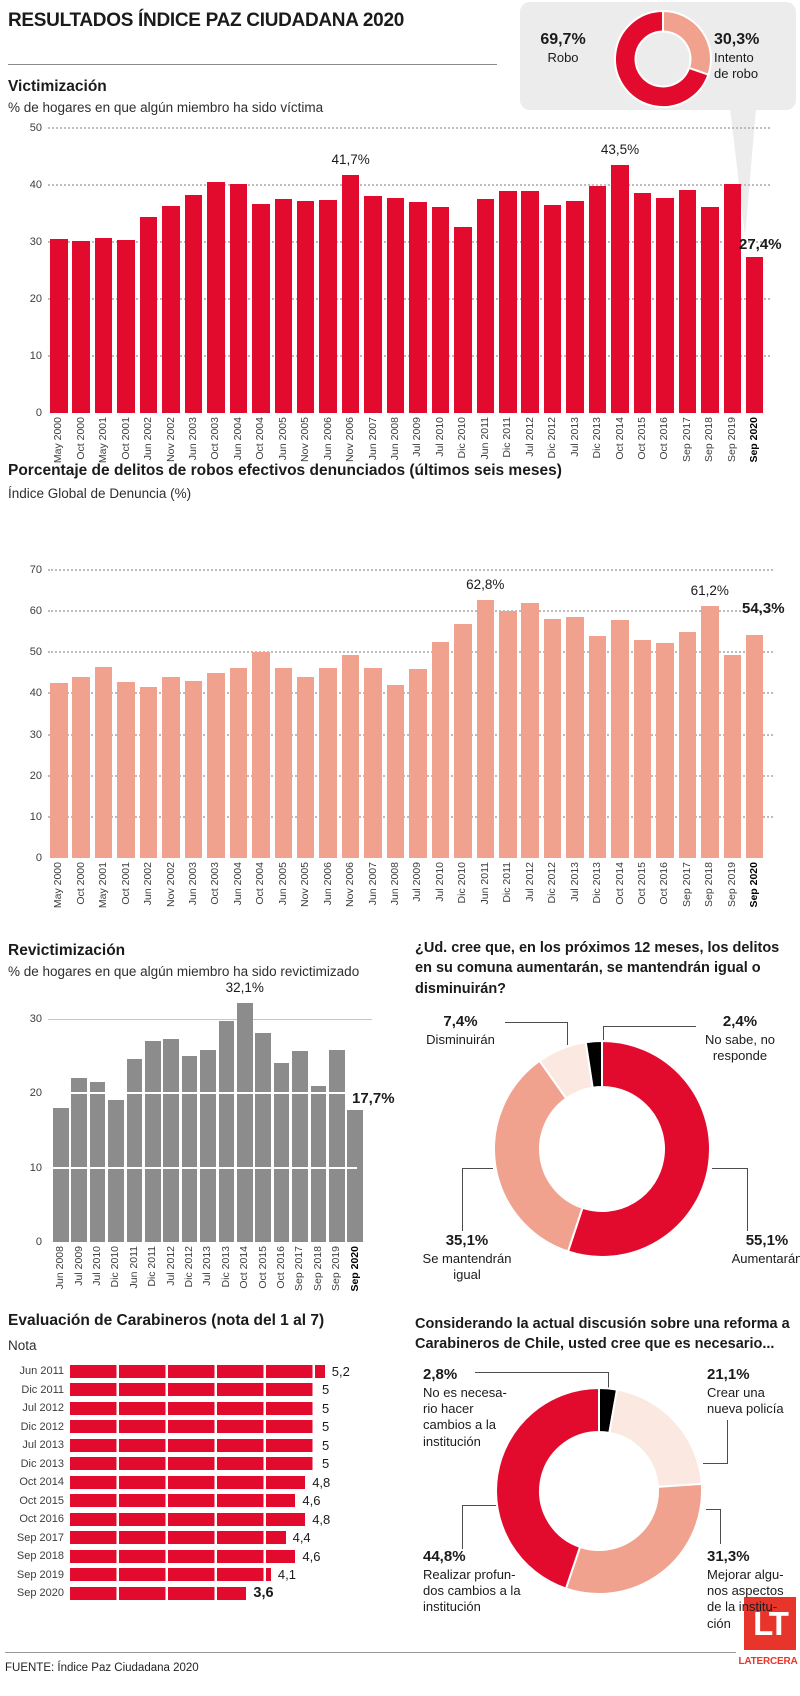  Describe the element at coordinates (709, 884) in the screenshot. I see `x-tick-label: Sep 2018` at that location.